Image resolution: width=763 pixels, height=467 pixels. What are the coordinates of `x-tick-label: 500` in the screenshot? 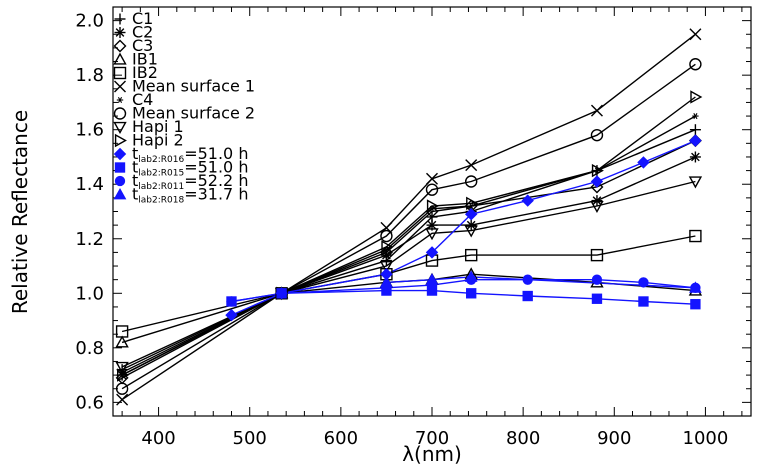 It's located at (250, 438).